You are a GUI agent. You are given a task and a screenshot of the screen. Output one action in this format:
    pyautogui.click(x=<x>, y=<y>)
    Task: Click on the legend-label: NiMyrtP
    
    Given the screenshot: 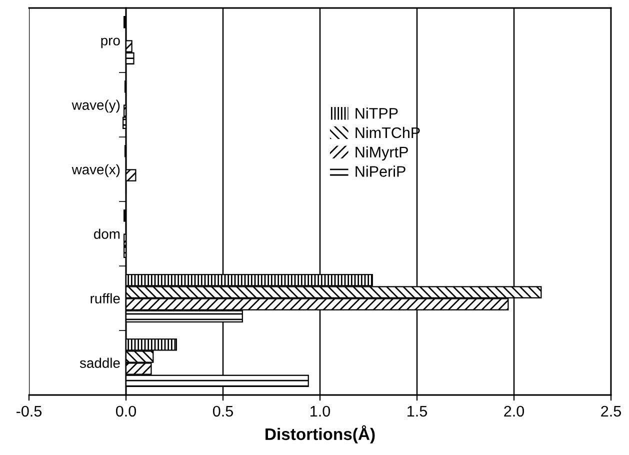 What is the action you would take?
    pyautogui.click(x=382, y=153)
    